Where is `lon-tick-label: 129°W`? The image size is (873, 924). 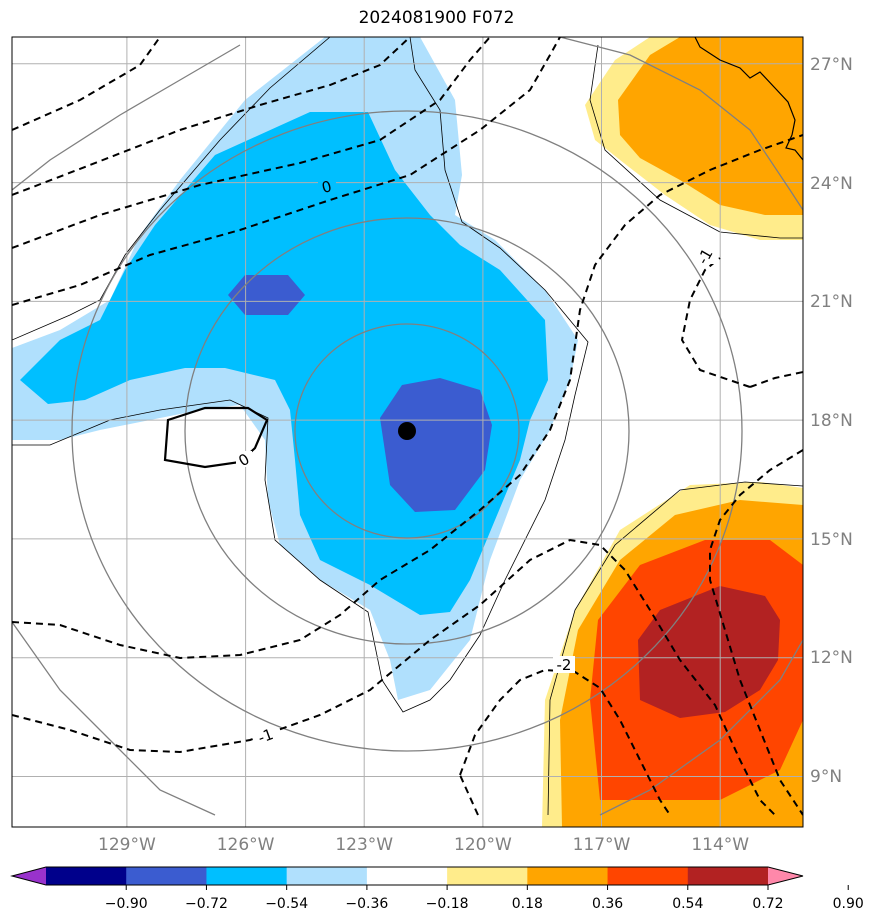 lon-tick-label: 129°W is located at coordinates (127, 845).